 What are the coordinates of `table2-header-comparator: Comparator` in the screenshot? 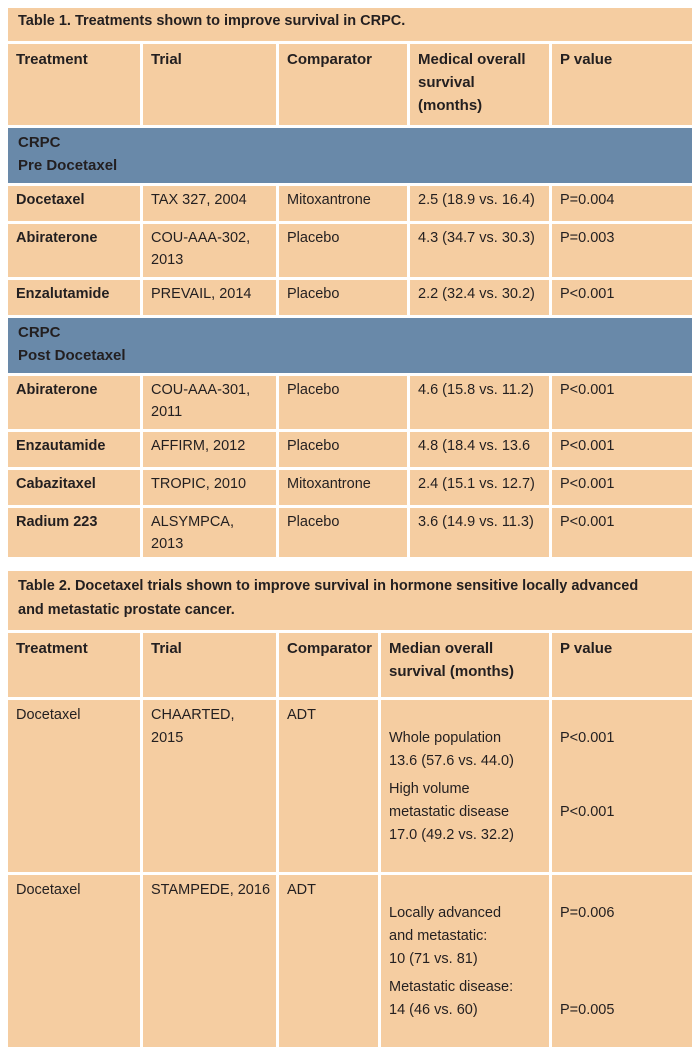 It's located at (328, 665).